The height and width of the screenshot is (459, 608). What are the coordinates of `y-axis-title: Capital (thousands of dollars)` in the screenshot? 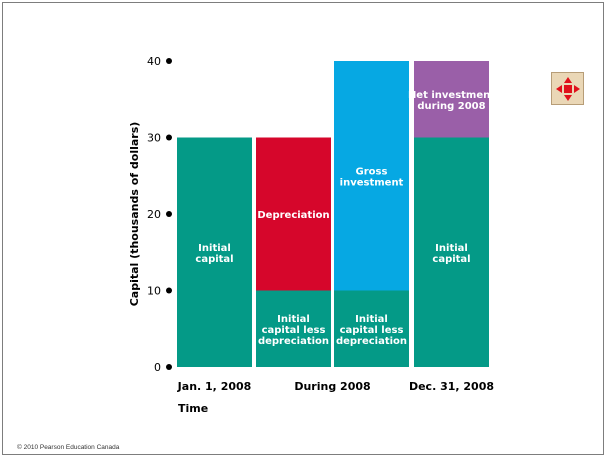 It's located at (134, 214).